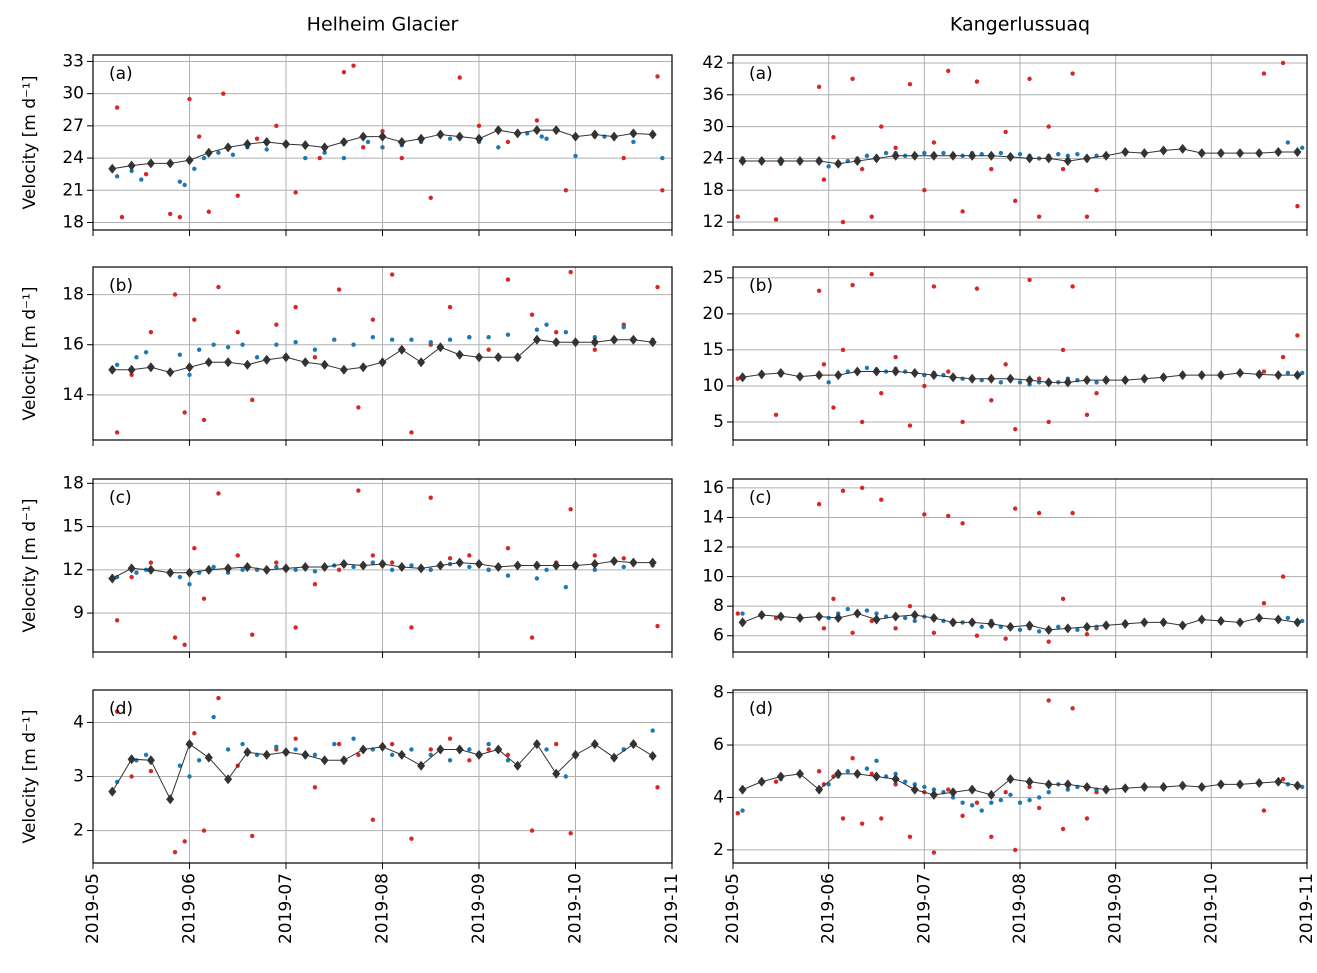 The width and height of the screenshot is (1317, 973). I want to click on panel-label: (a), so click(761, 74).